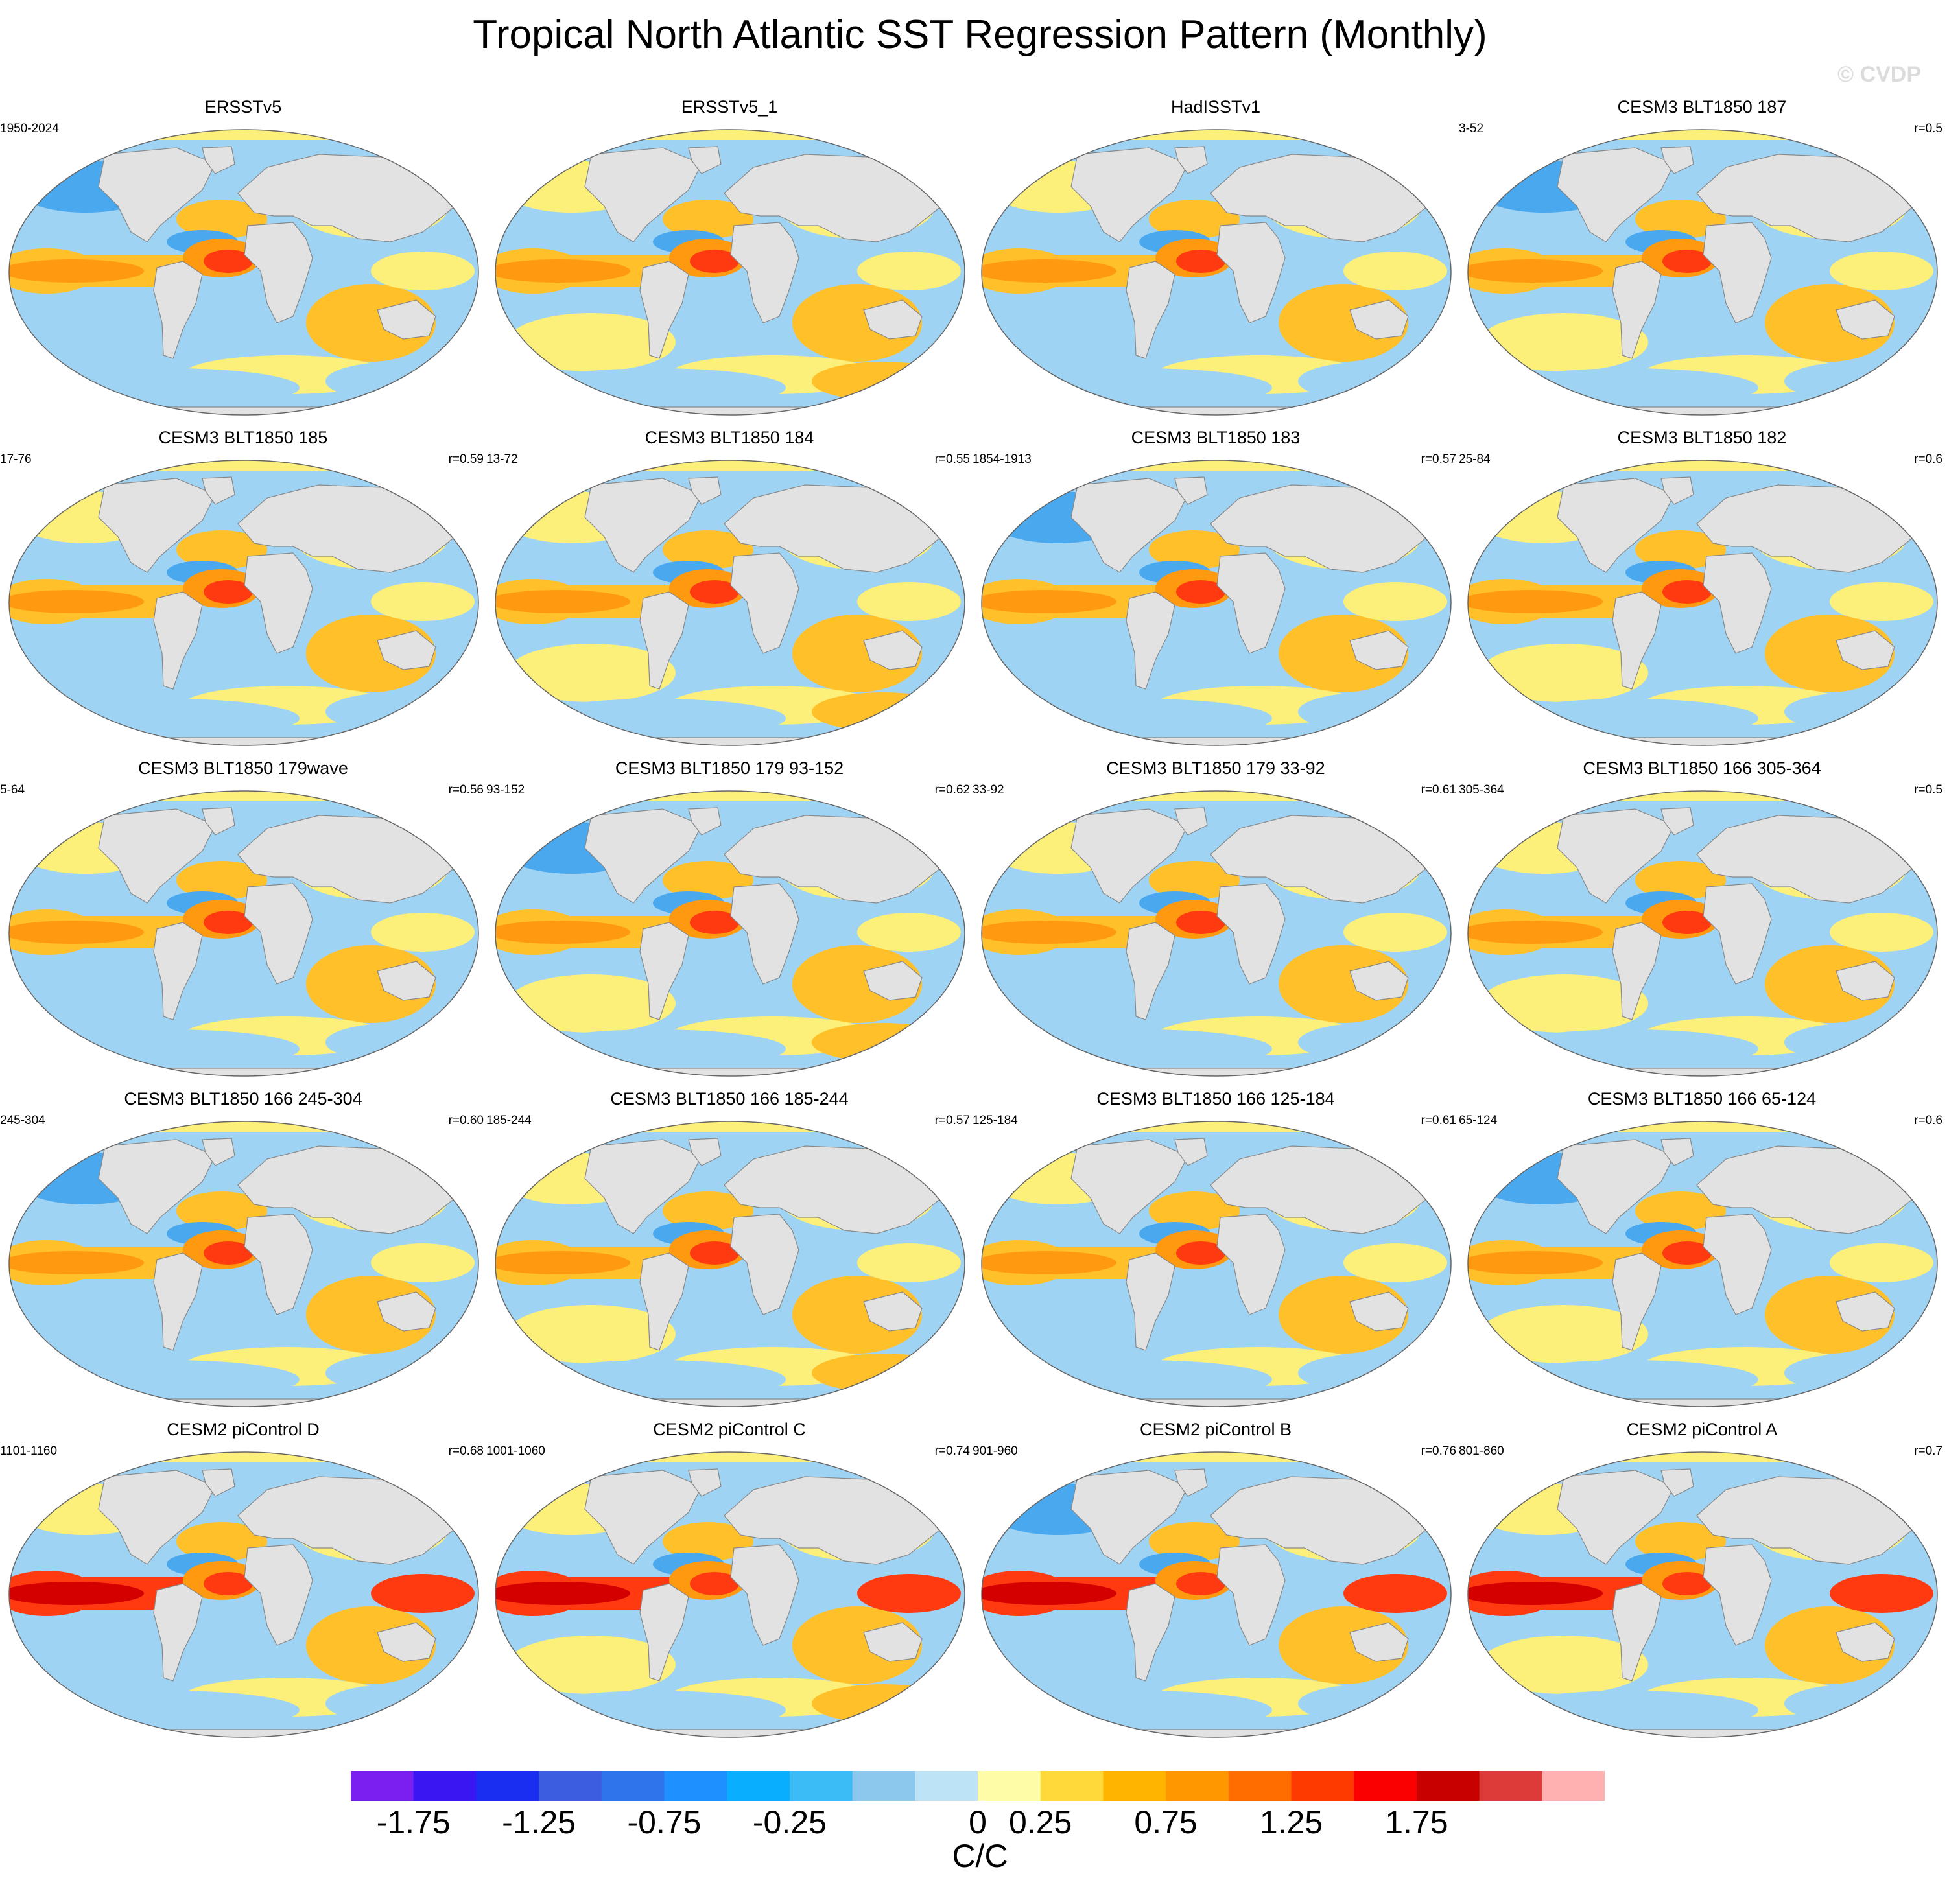 This screenshot has width=1960, height=1889. I want to click on map-panel: CESM3 BLT1850 166 125-184 125-184 r=0.61, so click(1216, 1251).